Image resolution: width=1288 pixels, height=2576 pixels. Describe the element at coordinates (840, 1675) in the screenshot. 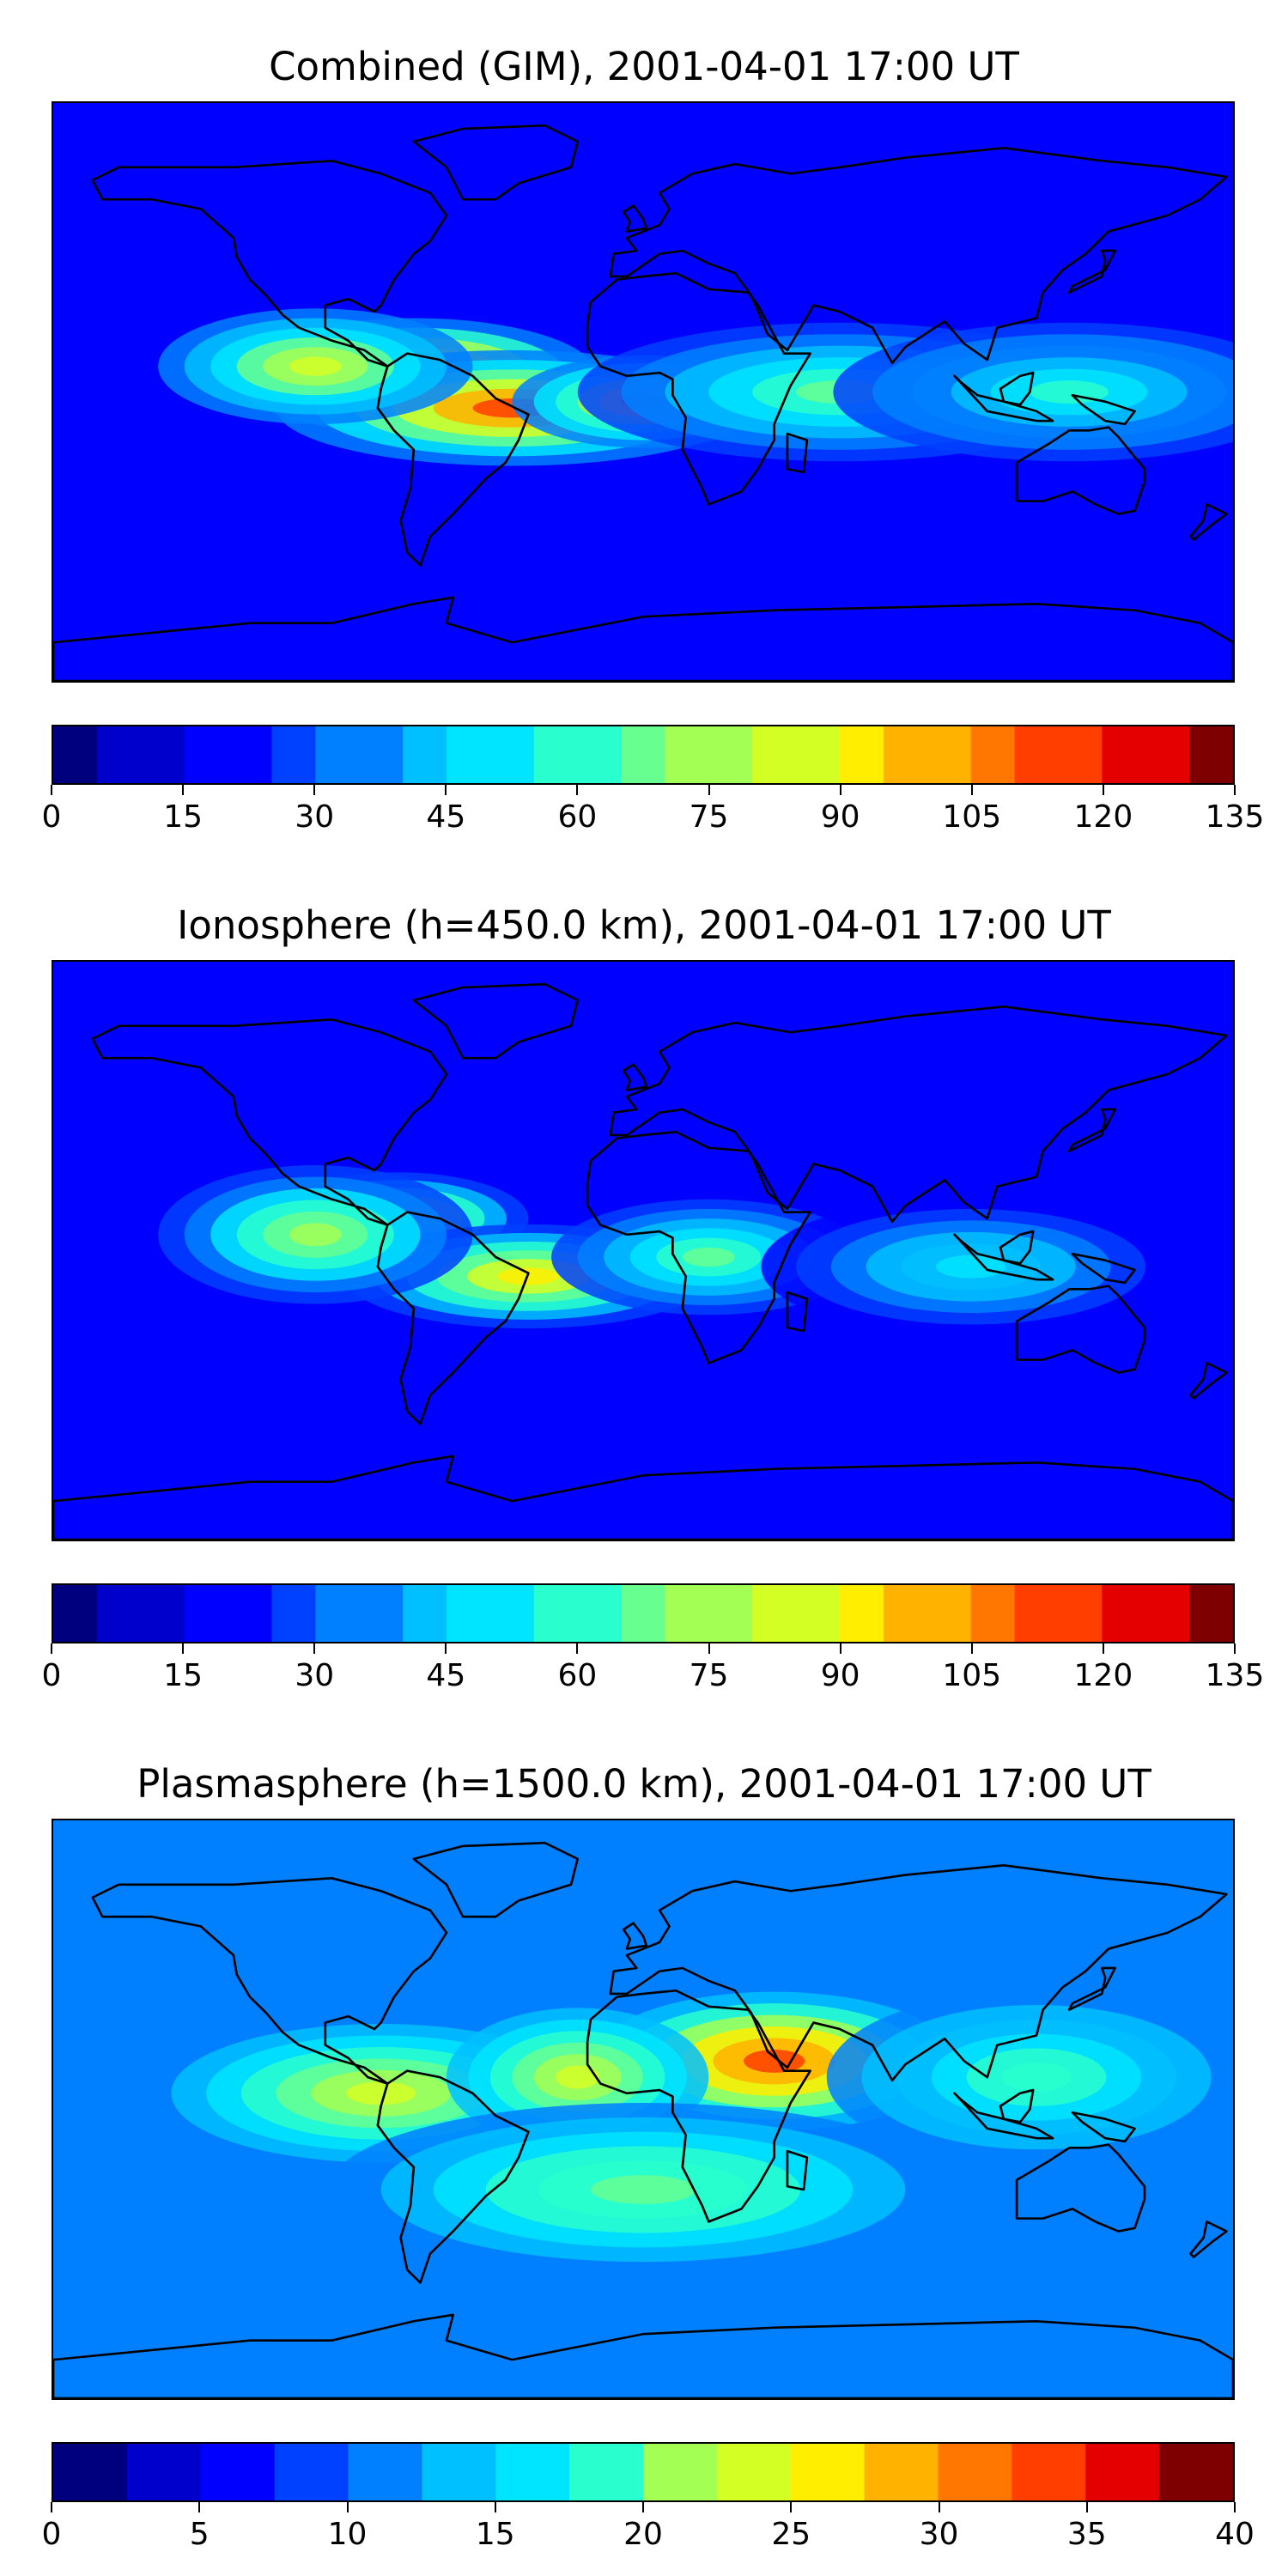

I see `colorbar-tick-label: 90` at that location.